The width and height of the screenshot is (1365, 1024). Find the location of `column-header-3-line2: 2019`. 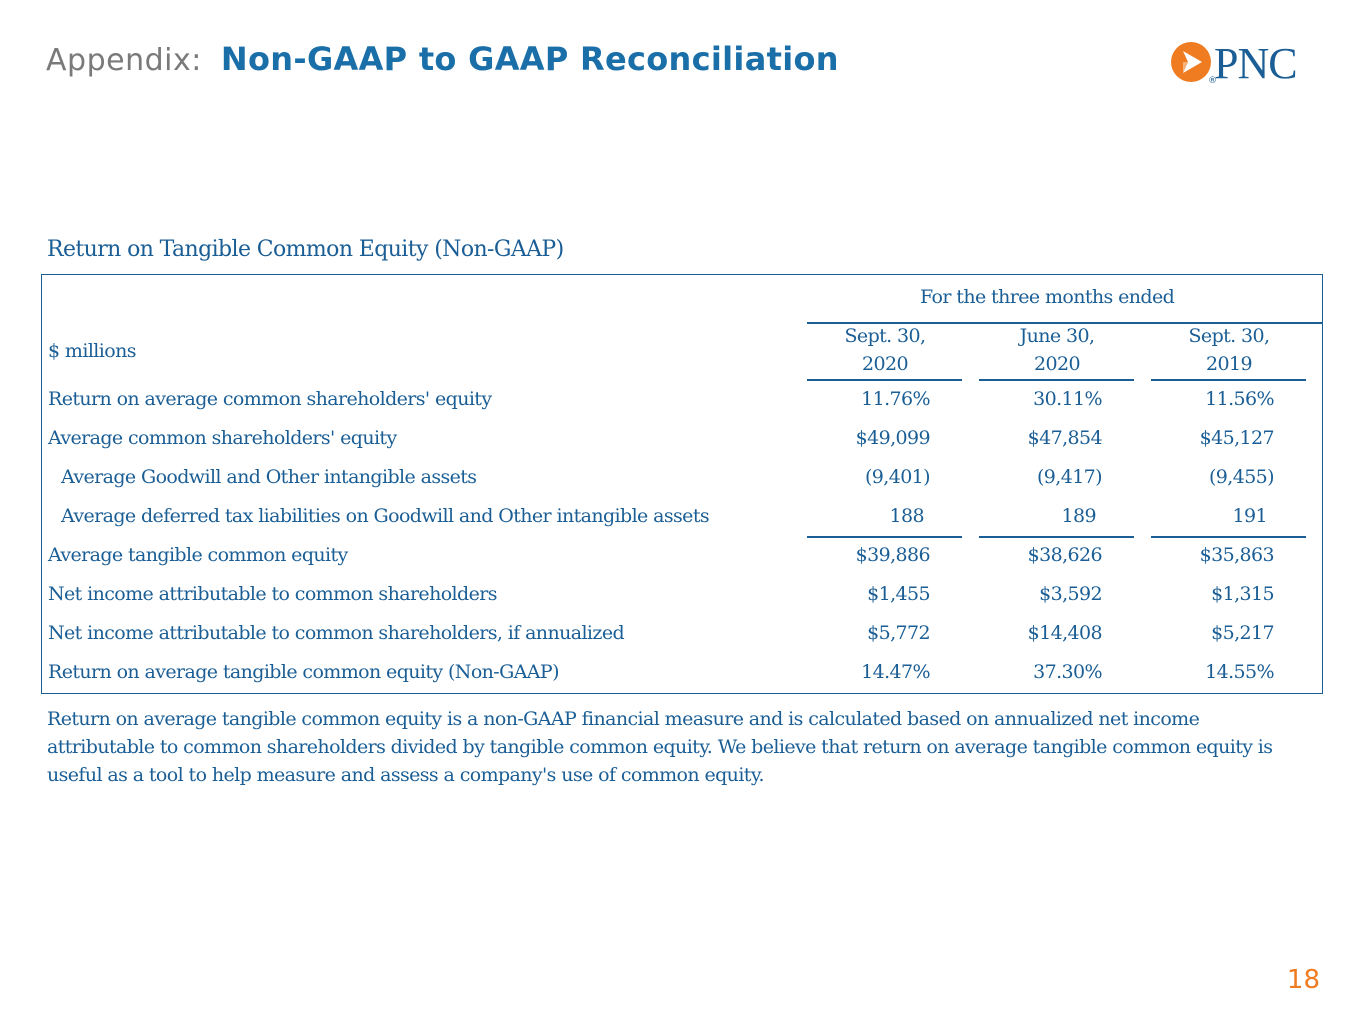

column-header-3-line2: 2019 is located at coordinates (1229, 364).